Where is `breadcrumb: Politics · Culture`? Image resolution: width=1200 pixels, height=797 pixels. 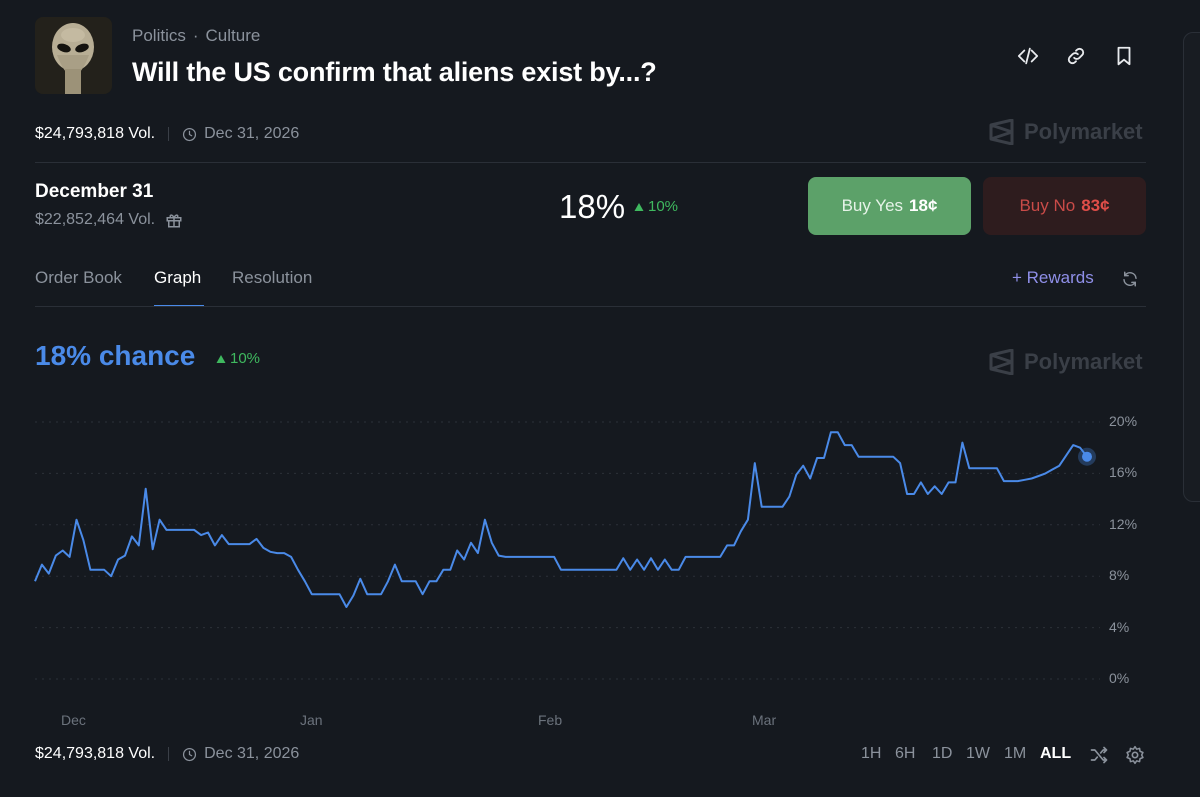 breadcrumb: Politics · Culture is located at coordinates (196, 36).